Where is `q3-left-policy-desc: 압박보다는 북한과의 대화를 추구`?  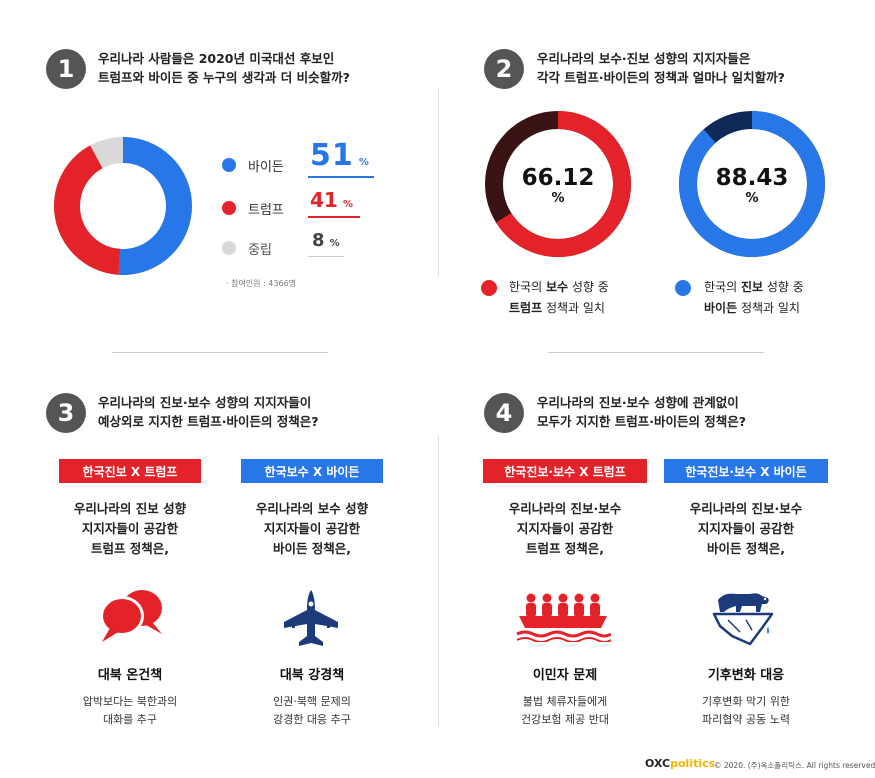 q3-left-policy-desc: 압박보다는 북한과의 대화를 추구 is located at coordinates (130, 710).